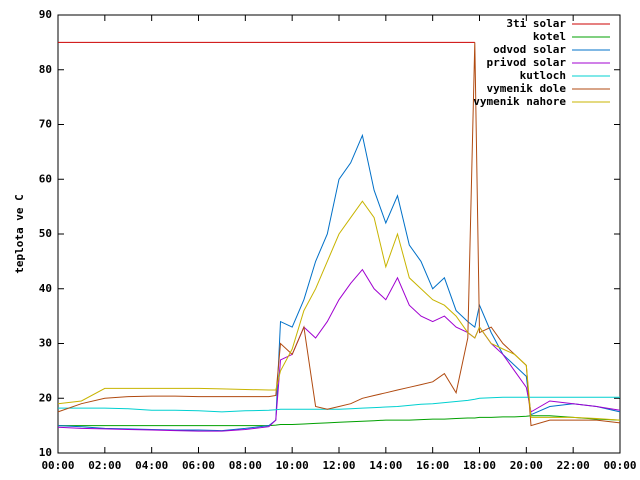 This screenshot has width=640, height=480. I want to click on x-tick-label: 22:00, so click(573, 465).